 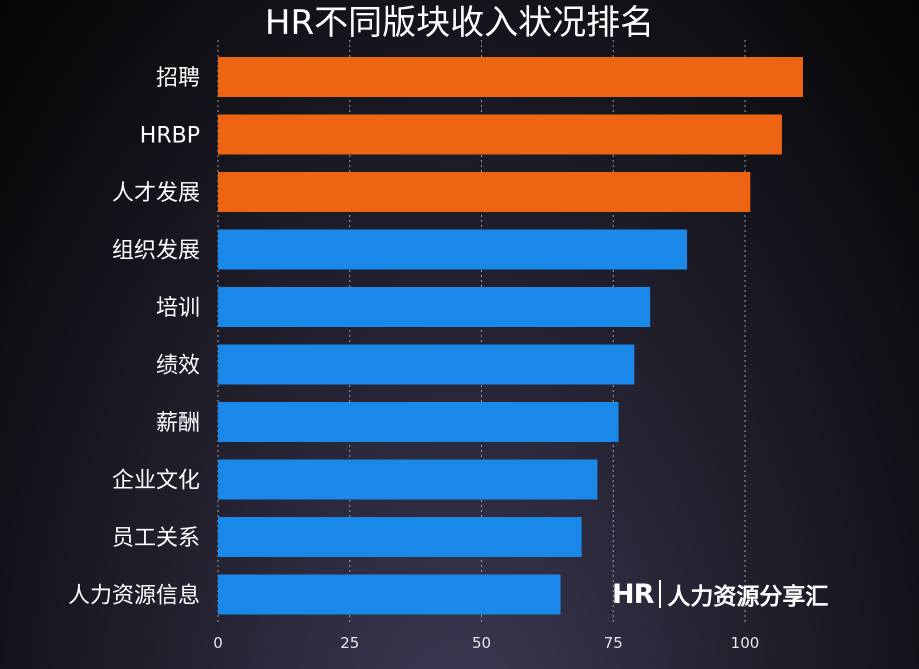 What do you see at coordinates (156, 481) in the screenshot?
I see `category-label: 企业文化` at bounding box center [156, 481].